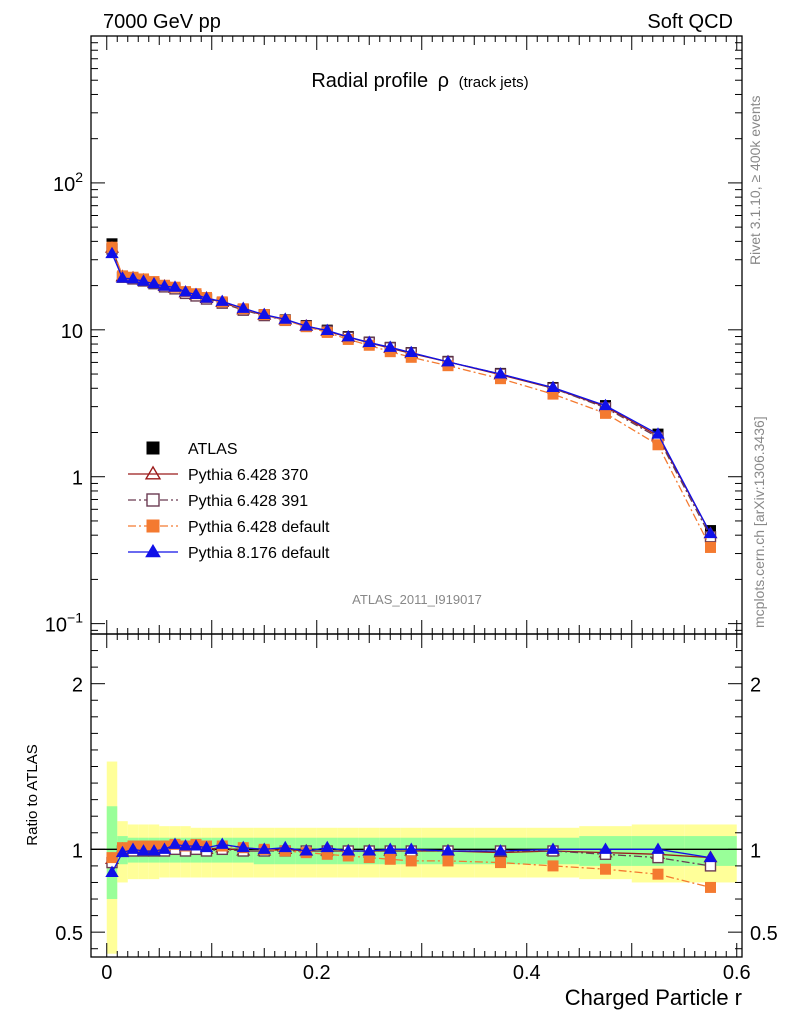  Describe the element at coordinates (72, 332) in the screenshot. I see `main-y-tick-label: 10` at that location.